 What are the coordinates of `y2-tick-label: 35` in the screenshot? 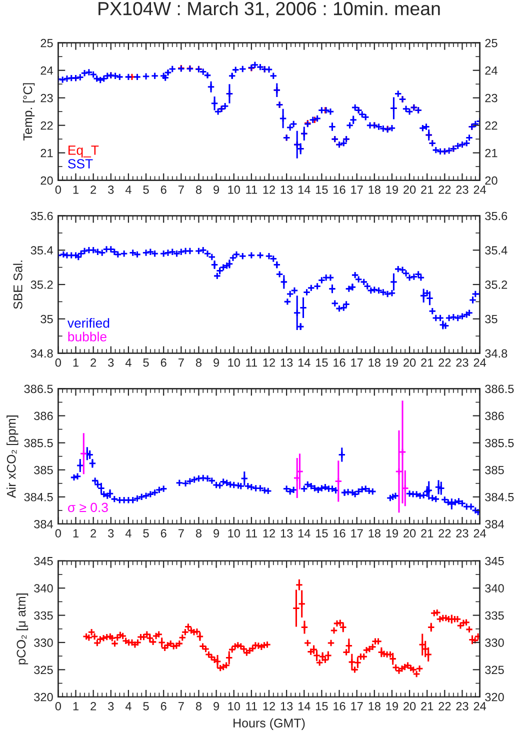 It's located at (491, 319).